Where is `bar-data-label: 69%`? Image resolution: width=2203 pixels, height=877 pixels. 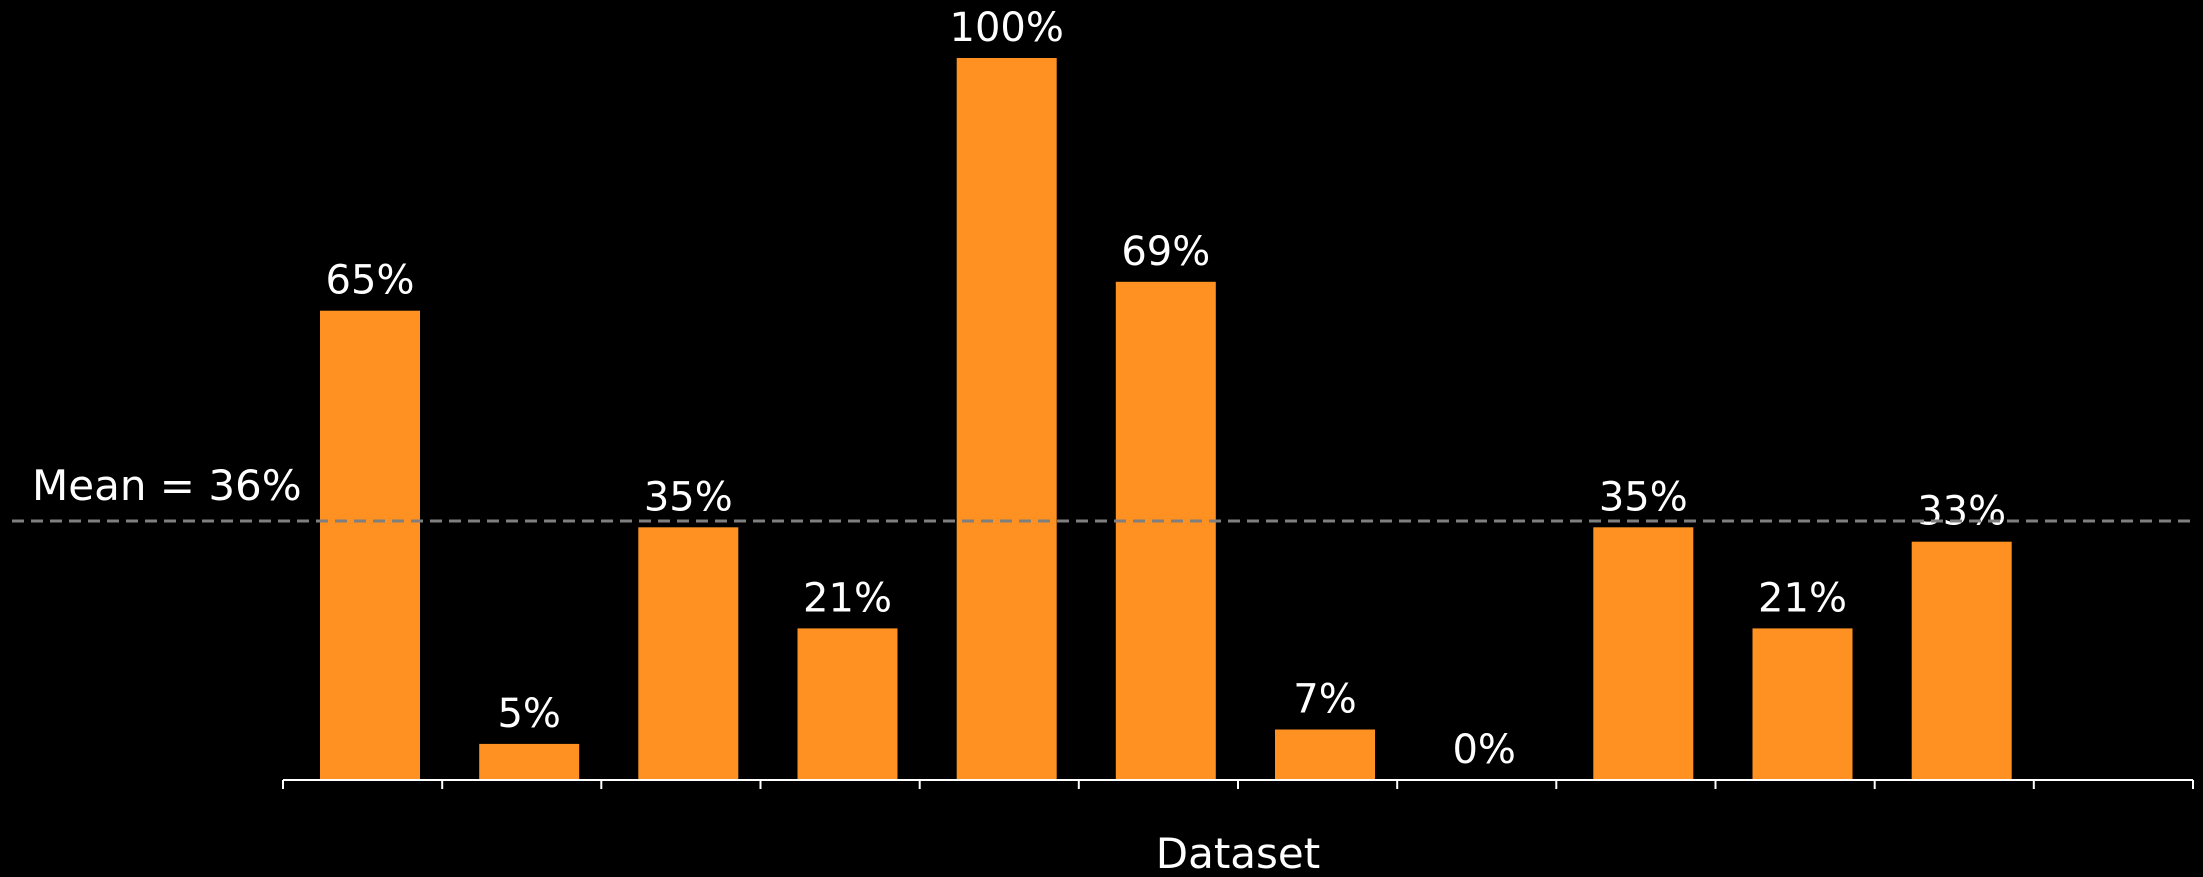
bar-data-label: 69% is located at coordinates (1165, 252).